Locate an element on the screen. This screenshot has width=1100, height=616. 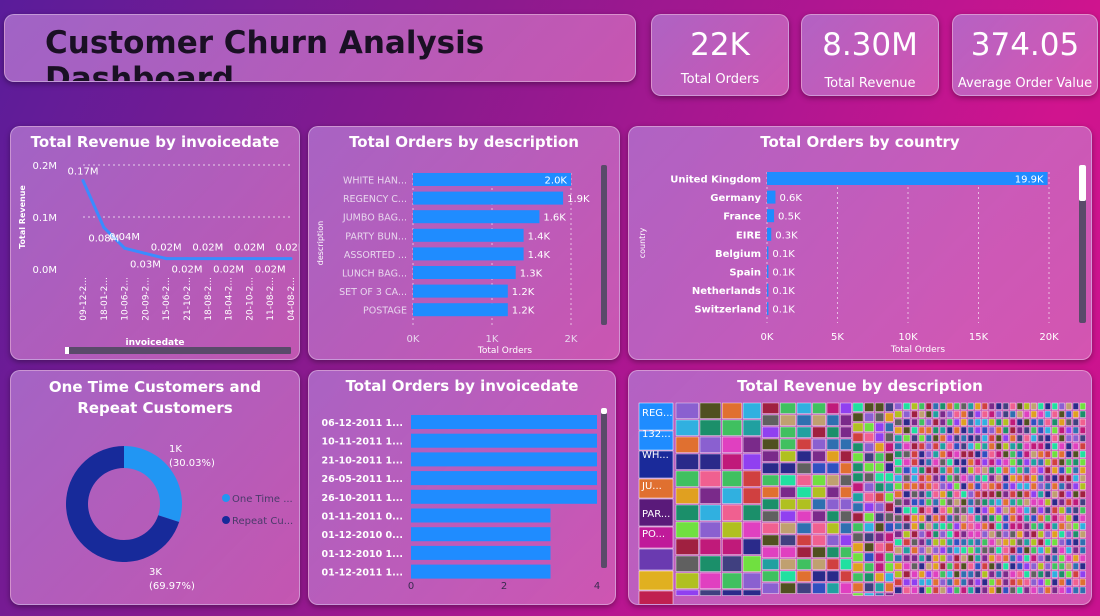
x-tick-label: 1K is located at coordinates (492, 339).